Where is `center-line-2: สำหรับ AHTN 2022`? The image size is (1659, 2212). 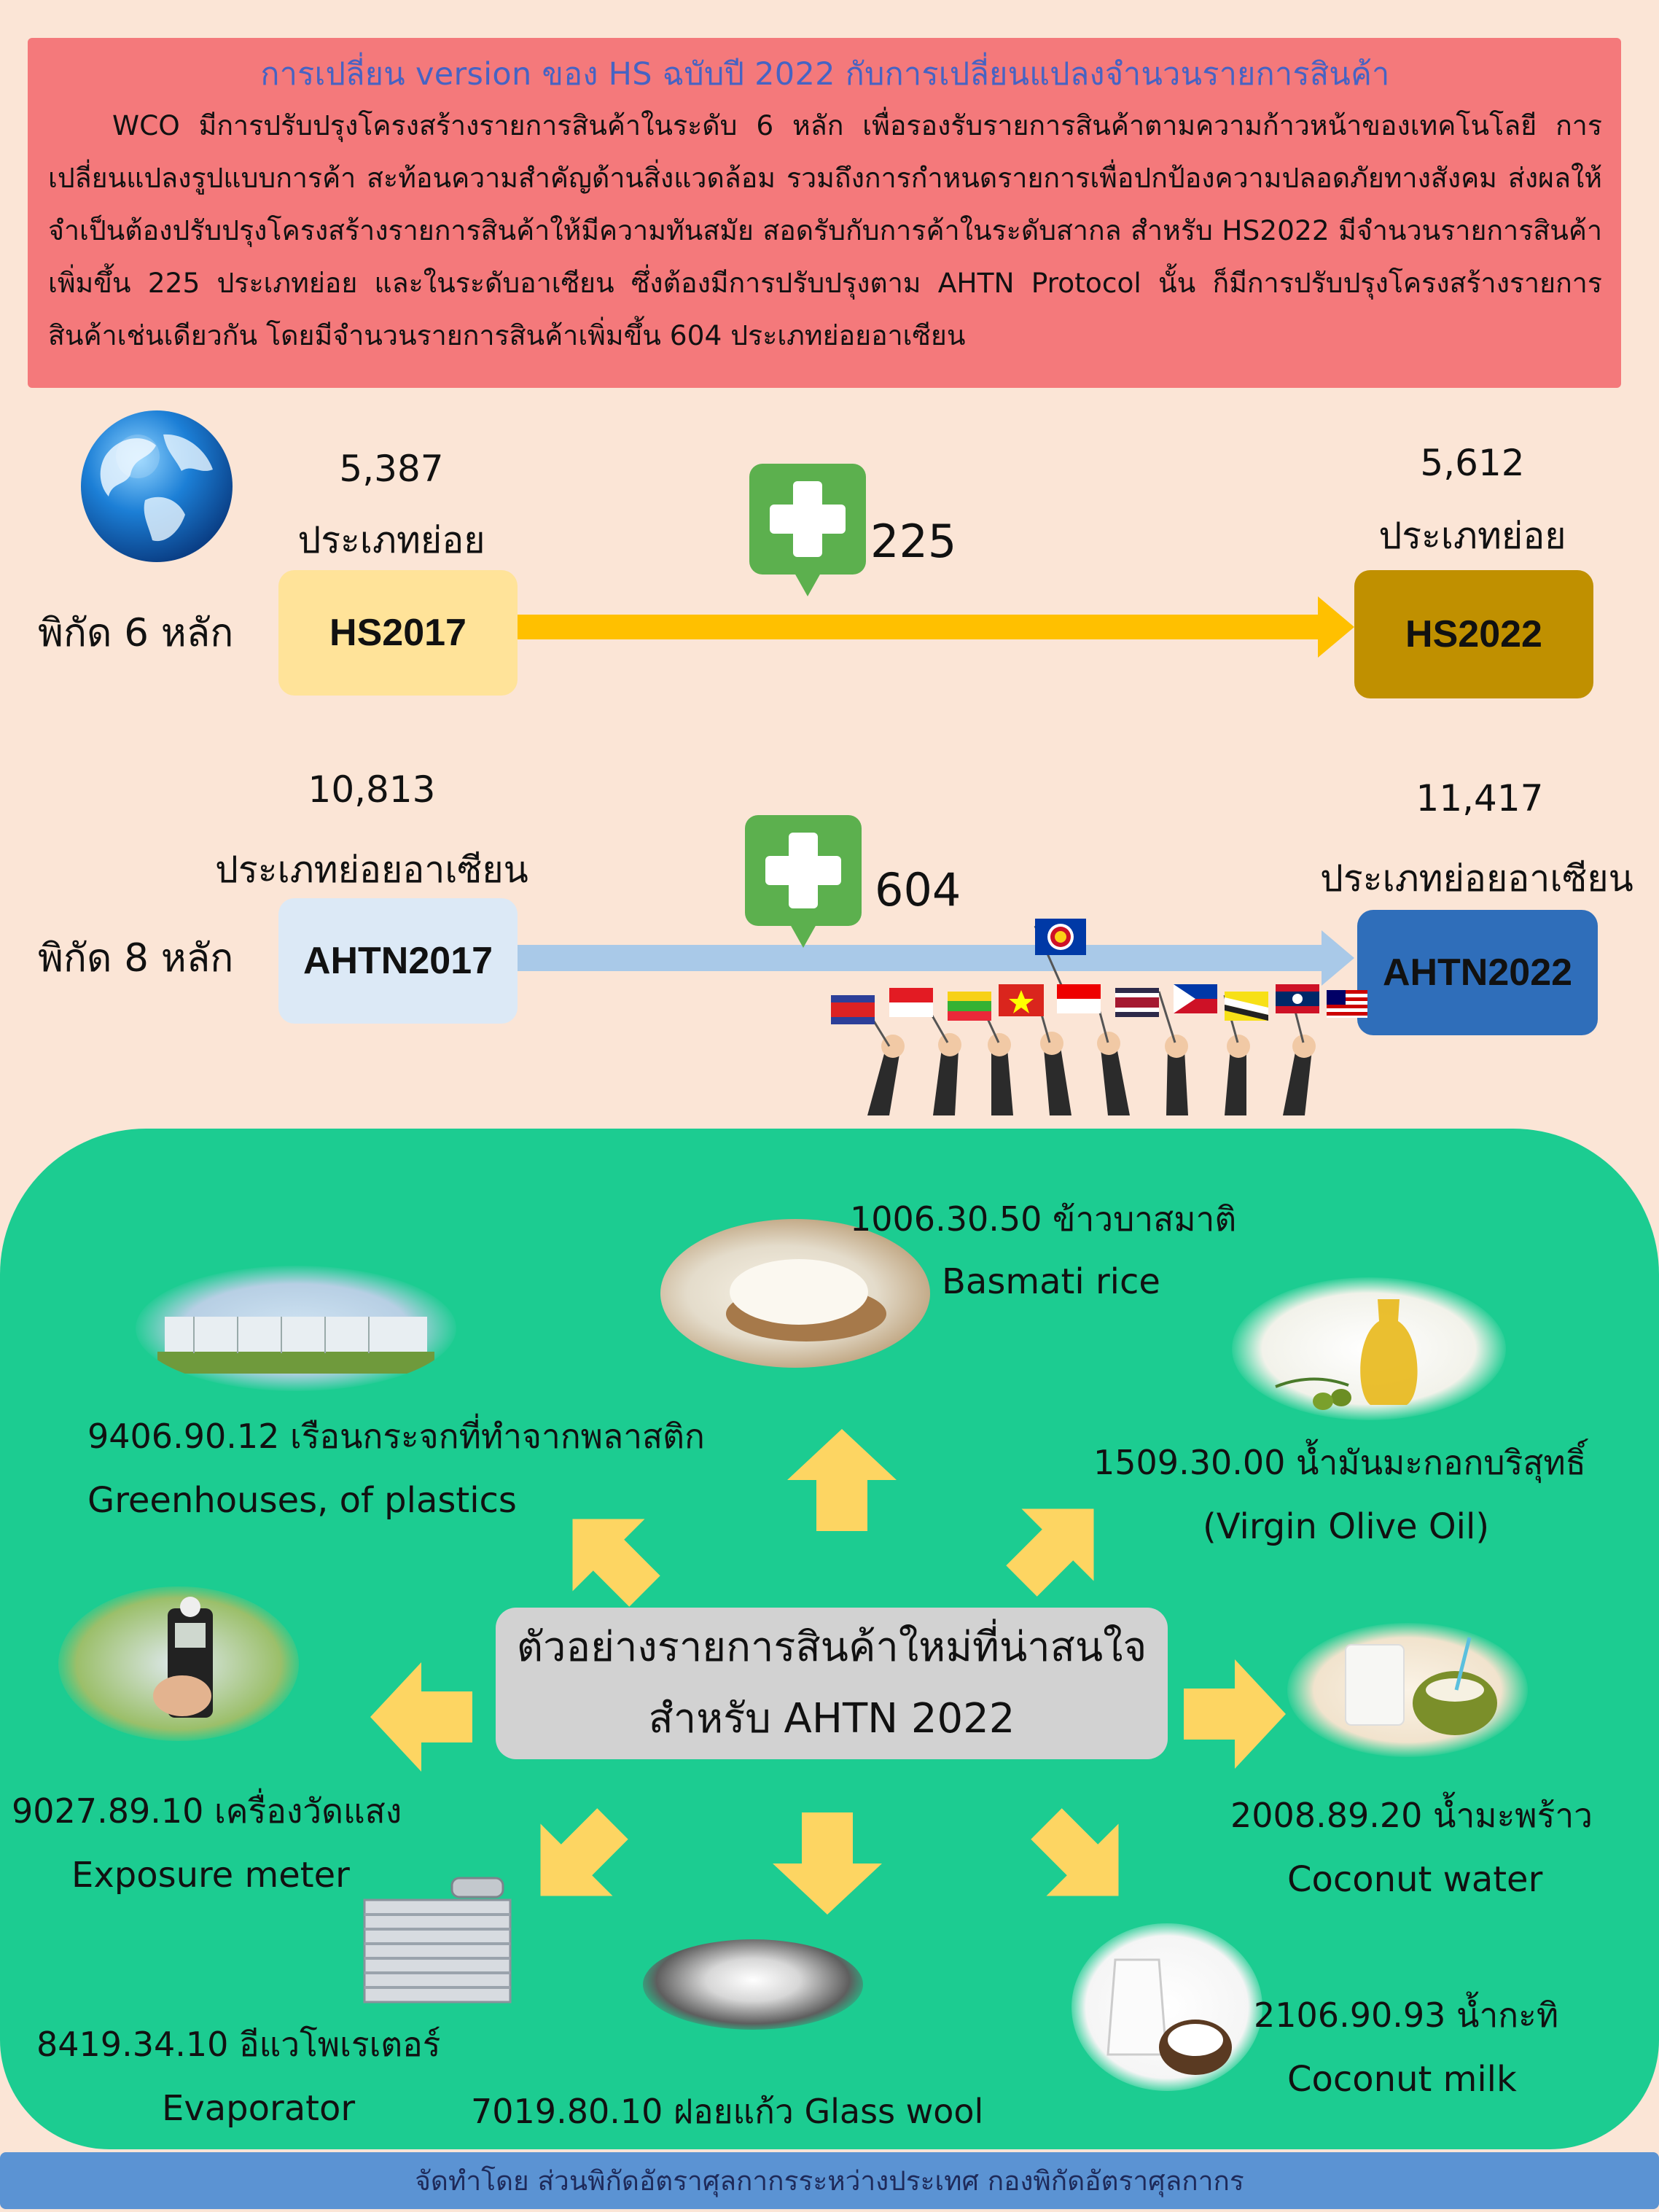 center-line-2: สำหรับ AHTN 2022 is located at coordinates (832, 1718).